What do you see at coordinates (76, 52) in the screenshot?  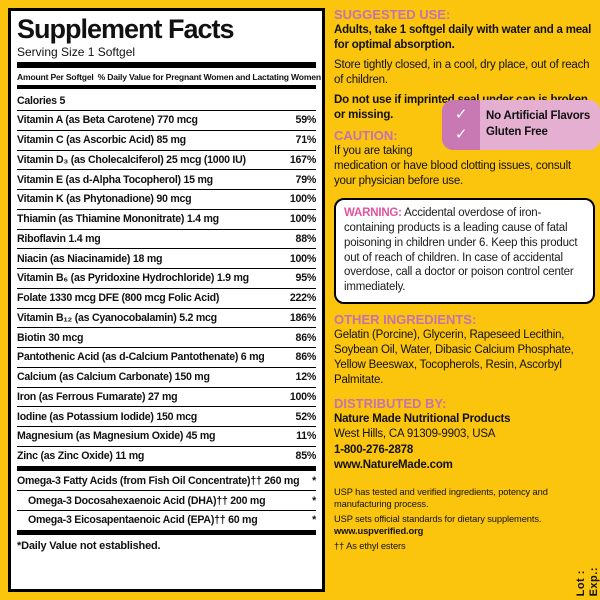 I see `serving-size: Serving Size 1 Softgel` at bounding box center [76, 52].